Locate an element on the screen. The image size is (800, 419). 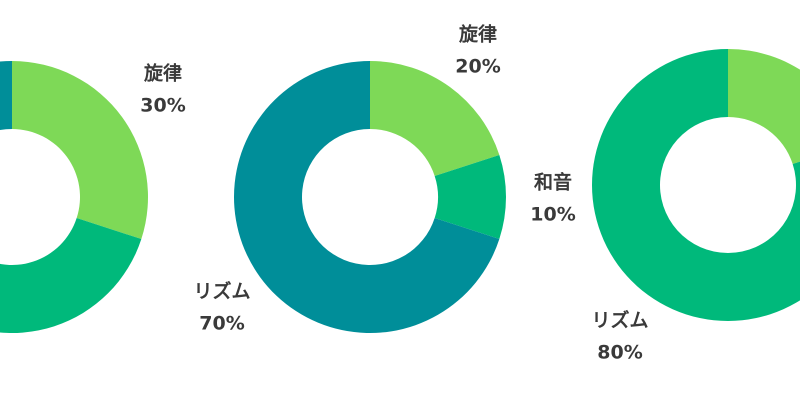
value-label: 20% is located at coordinates (477, 67).